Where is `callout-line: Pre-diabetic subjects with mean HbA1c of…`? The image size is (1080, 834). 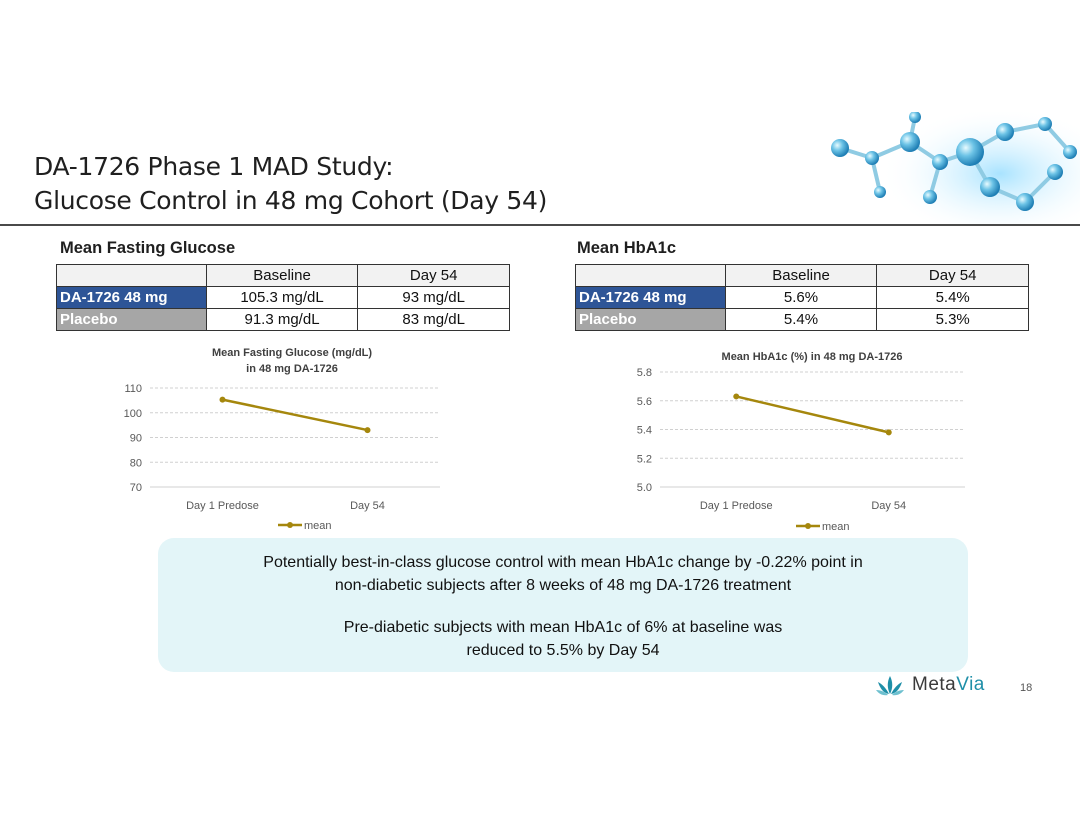
callout-line: Pre-diabetic subjects with mean HbA1c of… is located at coordinates (563, 627).